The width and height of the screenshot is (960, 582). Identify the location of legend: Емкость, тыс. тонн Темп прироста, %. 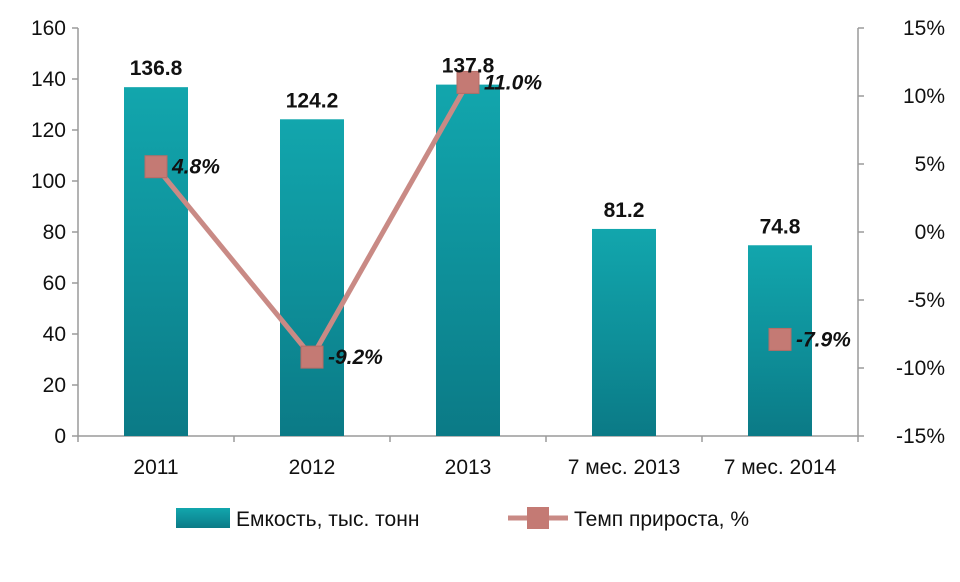
(462, 519).